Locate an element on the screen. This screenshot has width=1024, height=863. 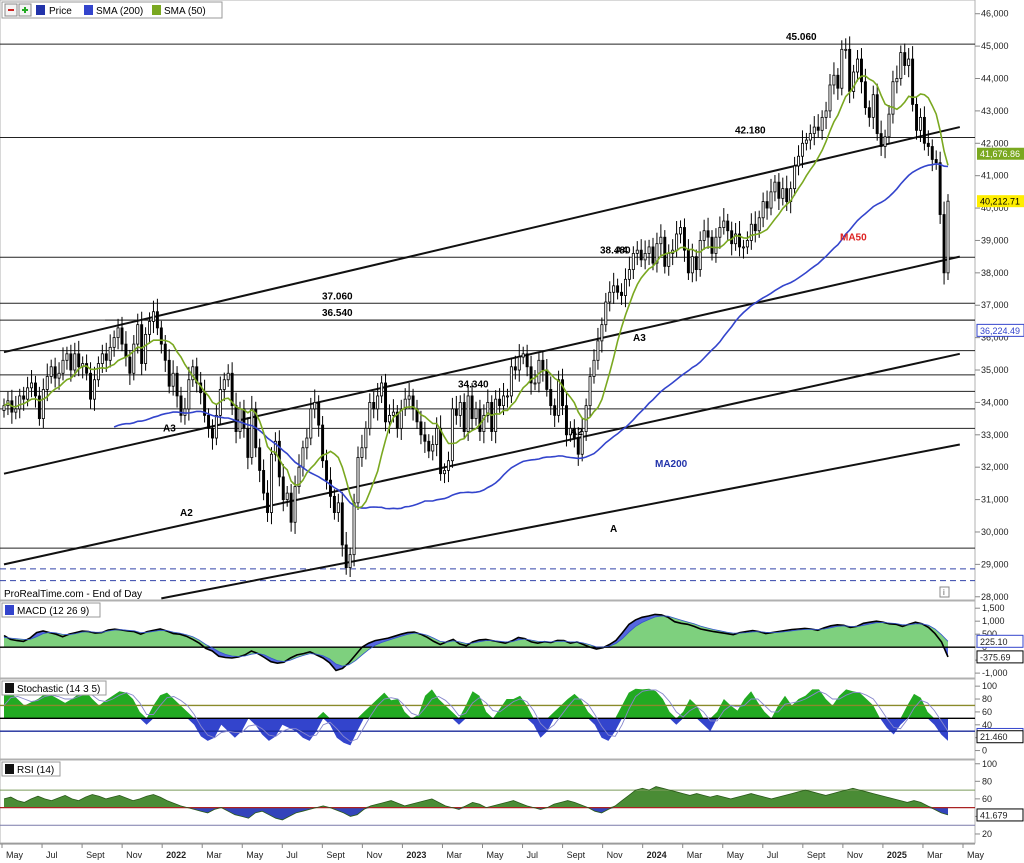
macd-legend-swatch is located at coordinates (9, 610).